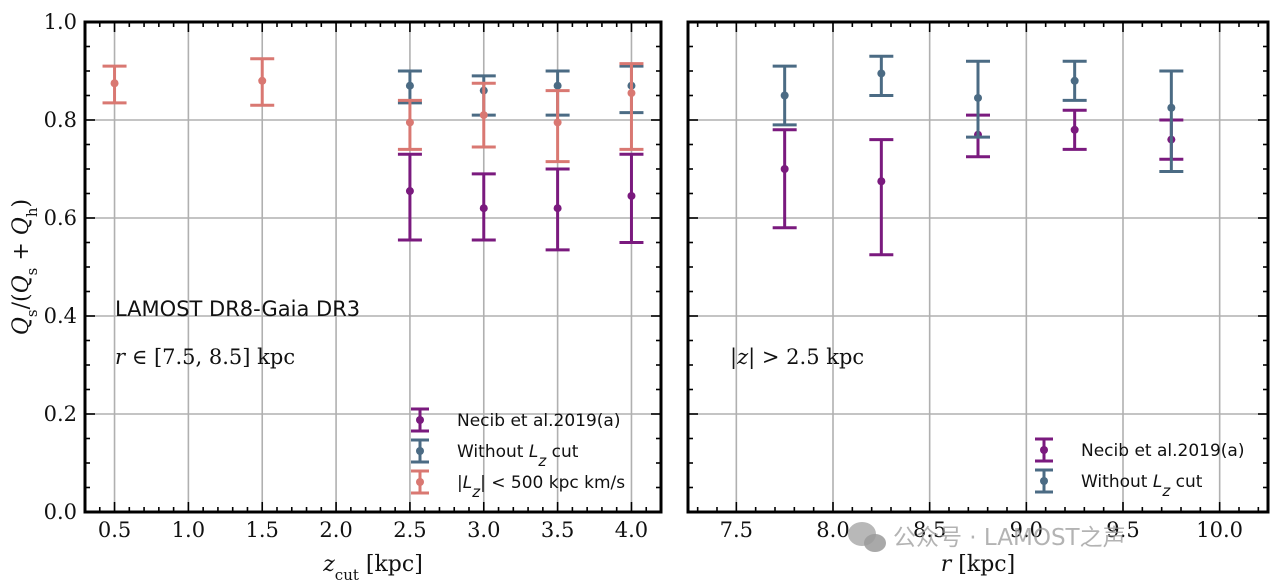  Describe the element at coordinates (1139, 468) in the screenshot. I see `legend: Necib et al.2019(a) Without Lz cut` at that location.